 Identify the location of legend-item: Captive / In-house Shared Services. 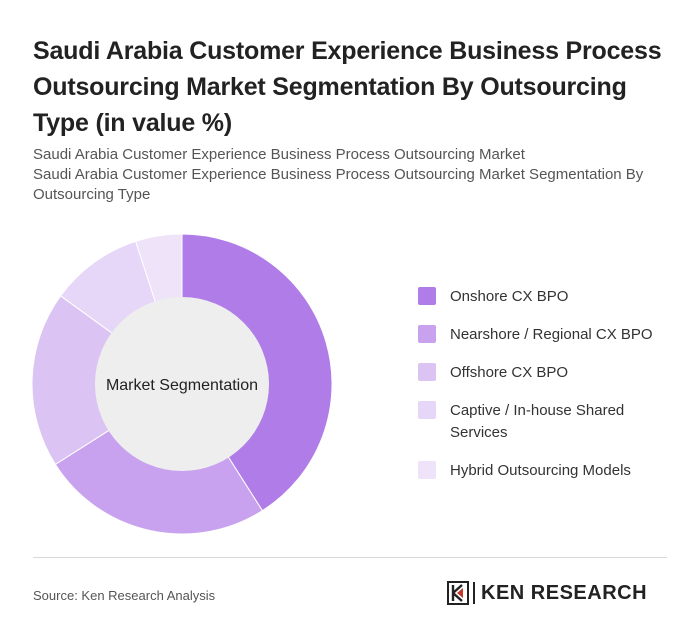
(548, 422).